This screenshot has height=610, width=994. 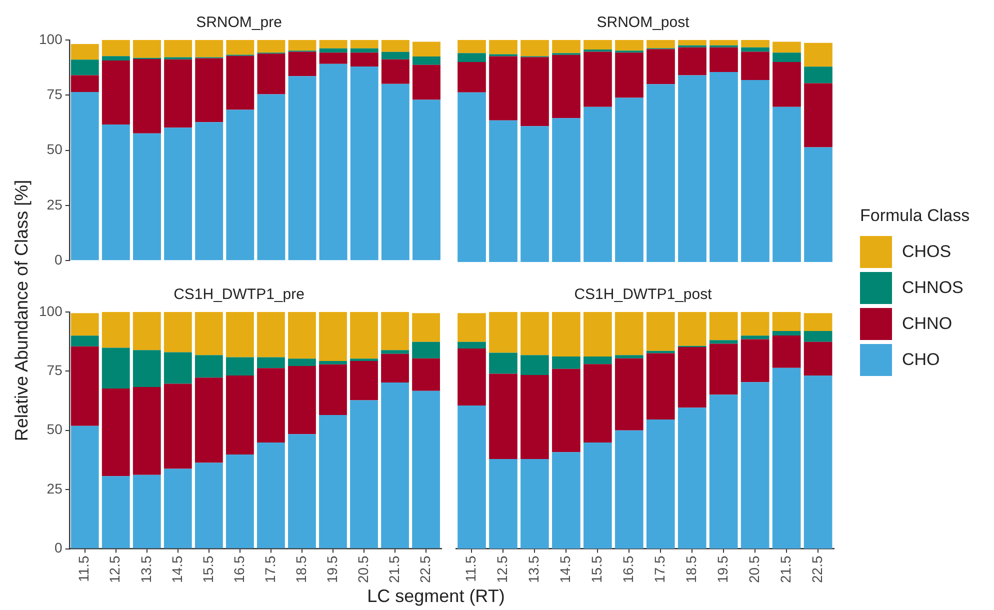 What do you see at coordinates (51, 310) in the screenshot?
I see `y-tick-label: 100` at bounding box center [51, 310].